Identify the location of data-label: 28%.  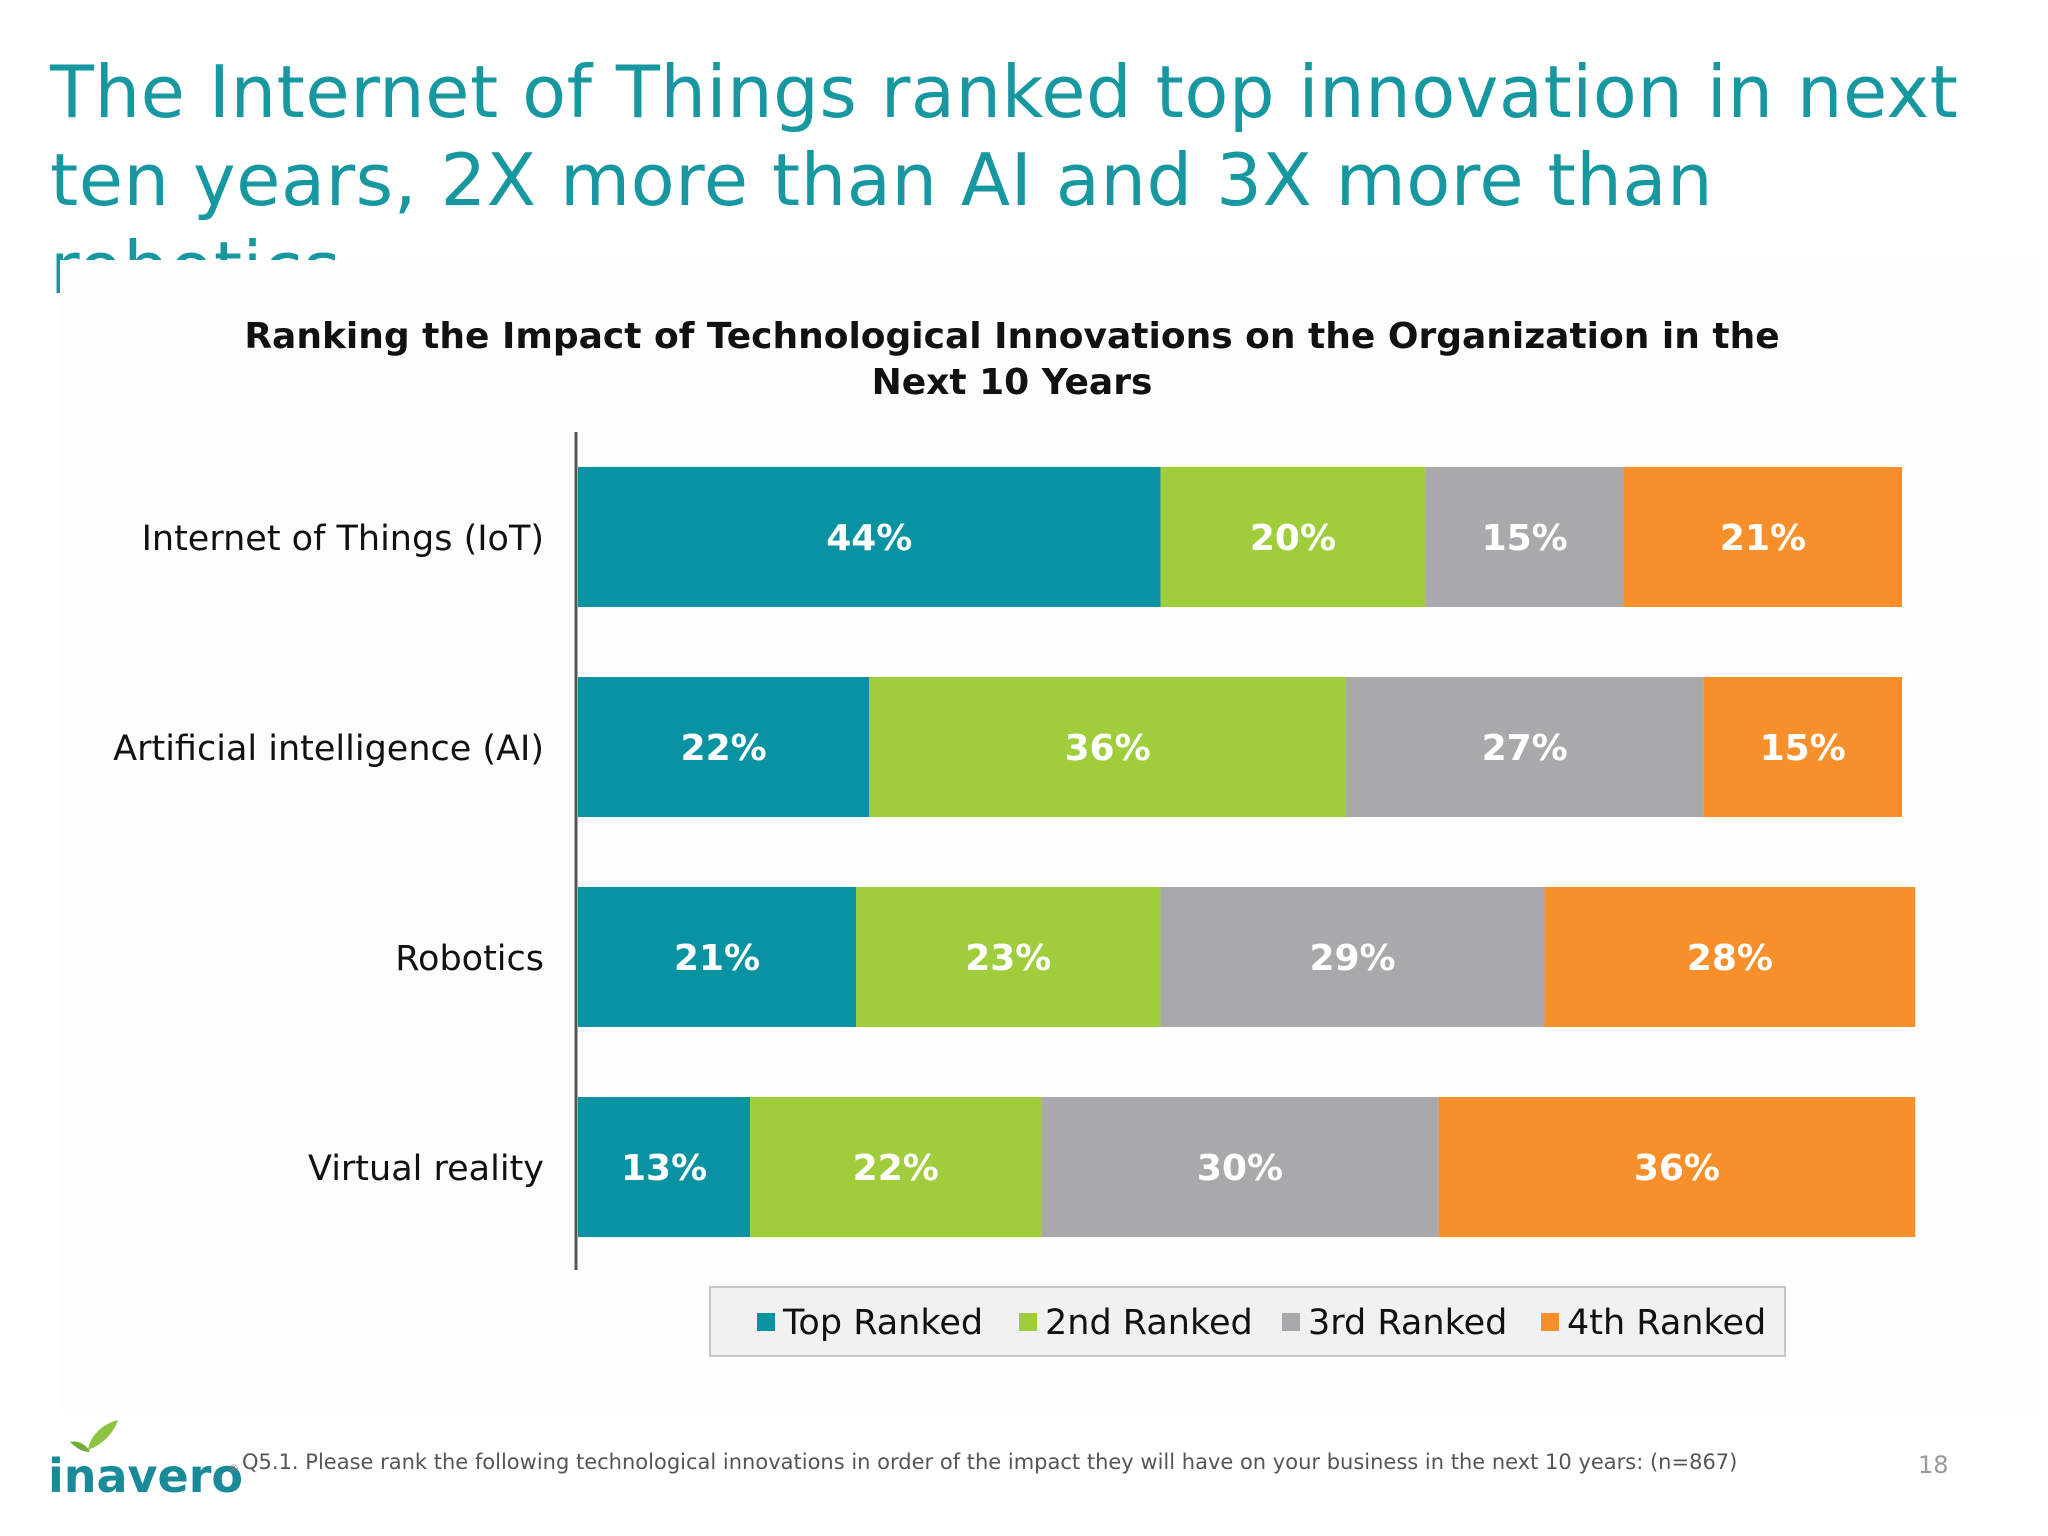
(1730, 958).